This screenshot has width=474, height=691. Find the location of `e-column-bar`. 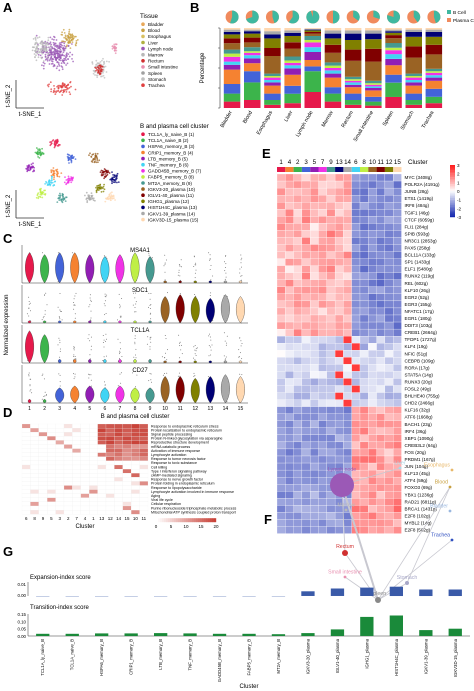

e-column-bar is located at coordinates (380, 169).